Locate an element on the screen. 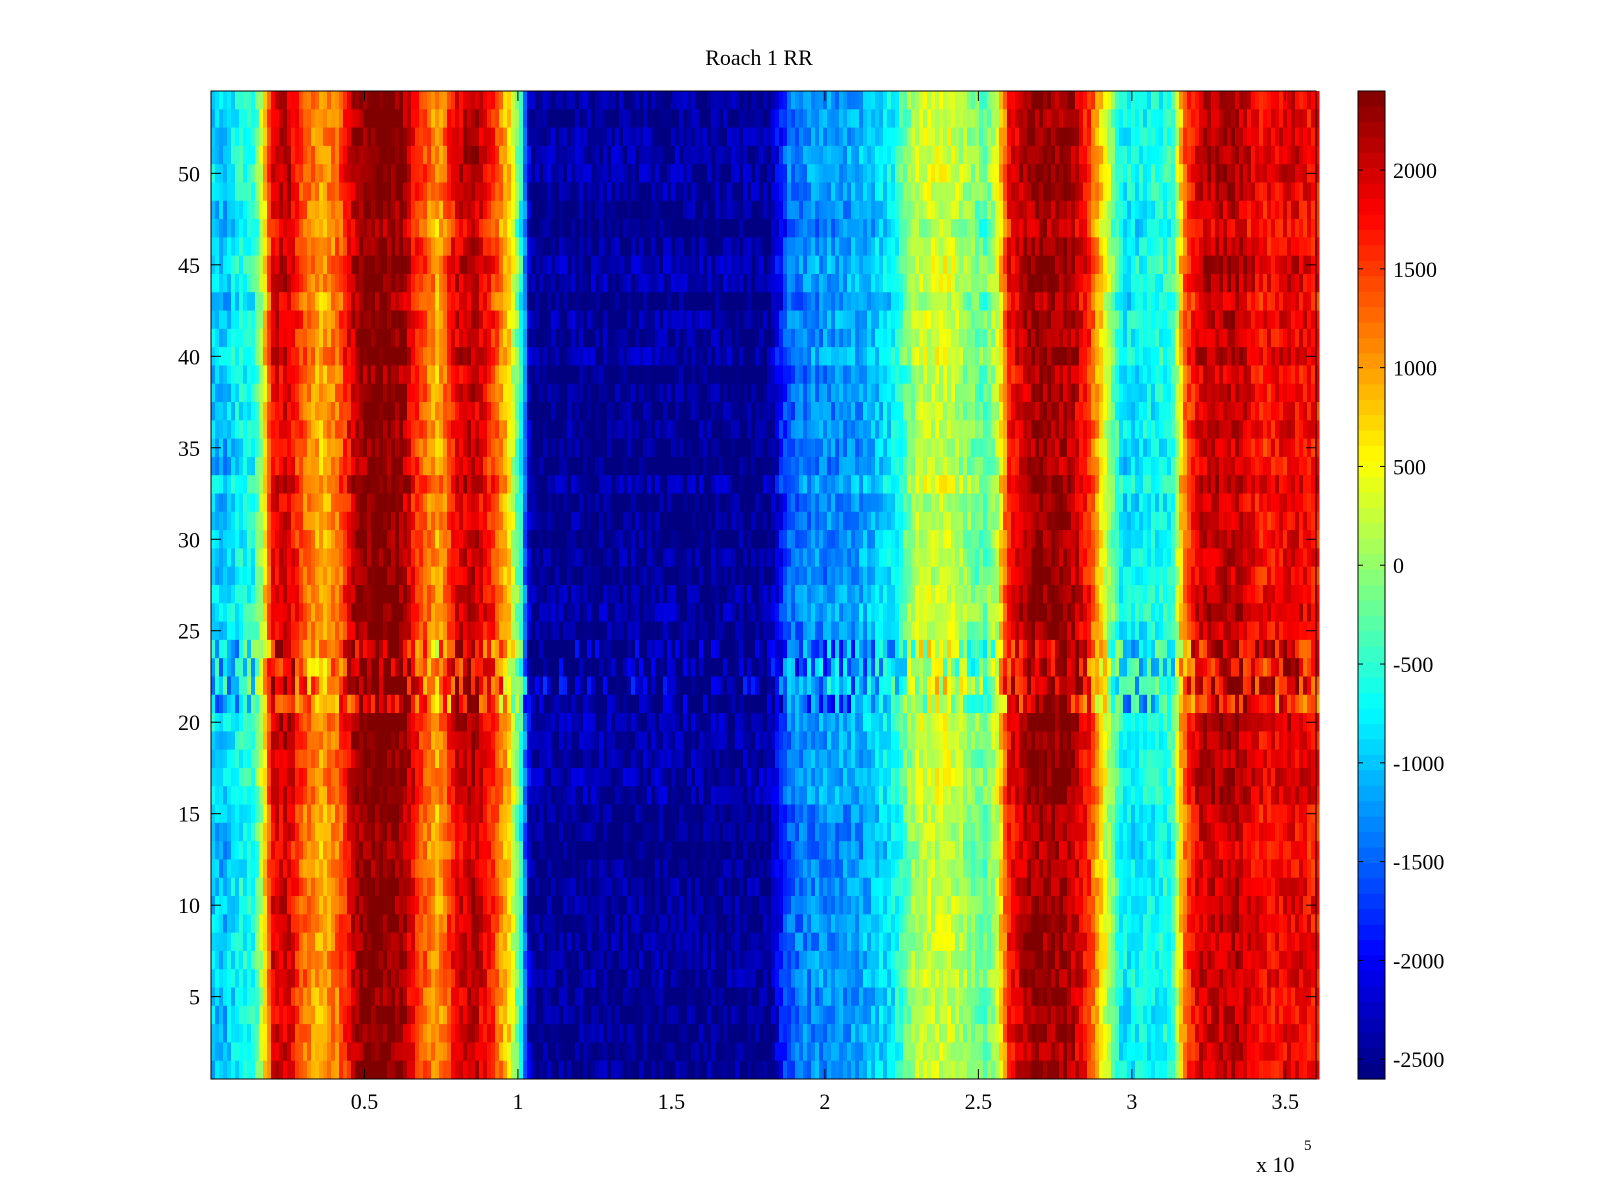 The height and width of the screenshot is (1200, 1600). chart-title: Roach 1 RR is located at coordinates (759, 57).